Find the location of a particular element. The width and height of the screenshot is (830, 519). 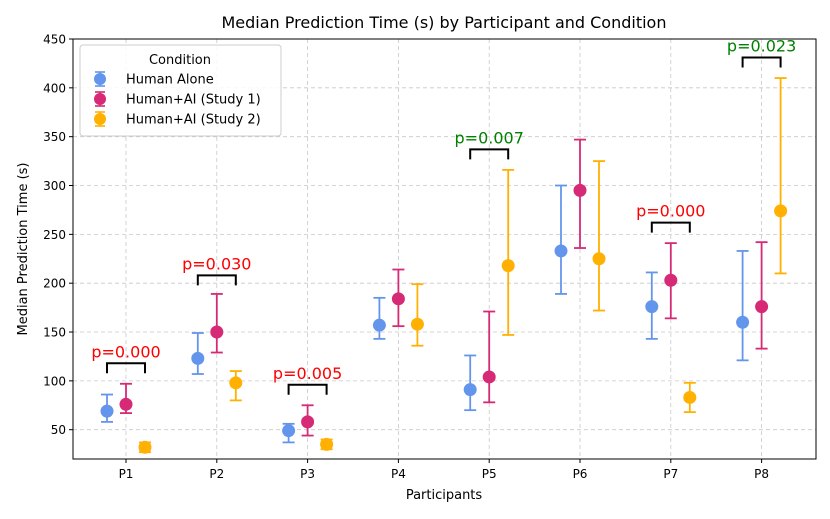

y-tick-label: 400 is located at coordinates (54, 88).